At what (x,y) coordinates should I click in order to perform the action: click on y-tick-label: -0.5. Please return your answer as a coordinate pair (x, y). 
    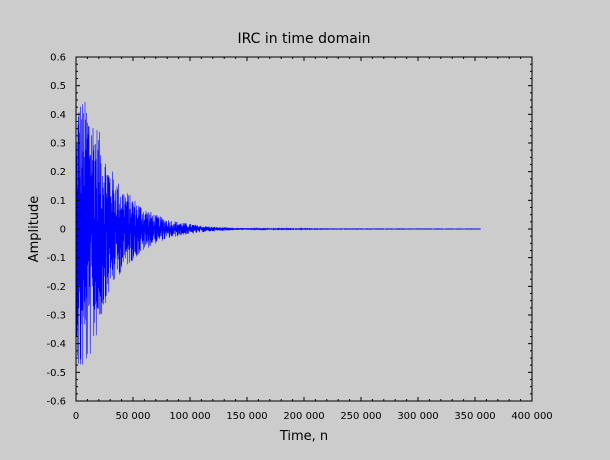
    Looking at the image, I should click on (56, 373).